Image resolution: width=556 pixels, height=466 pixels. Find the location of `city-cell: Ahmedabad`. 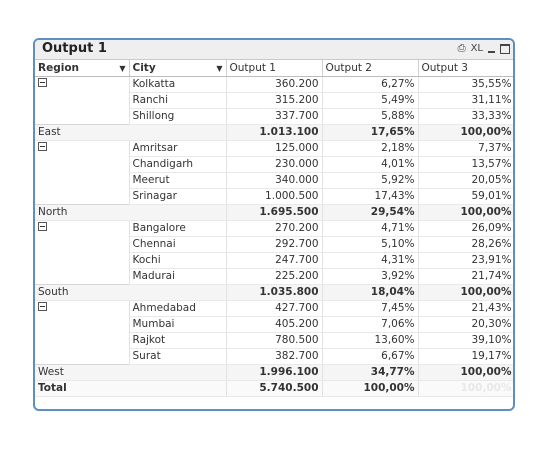

city-cell: Ahmedabad is located at coordinates (178, 308).